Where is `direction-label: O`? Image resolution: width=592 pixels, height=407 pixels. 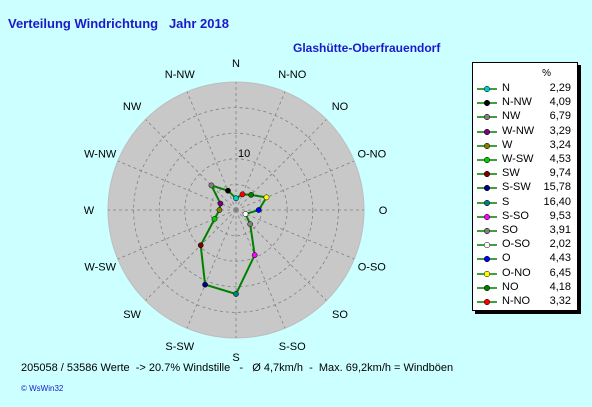 direction-label: O is located at coordinates (383, 211).